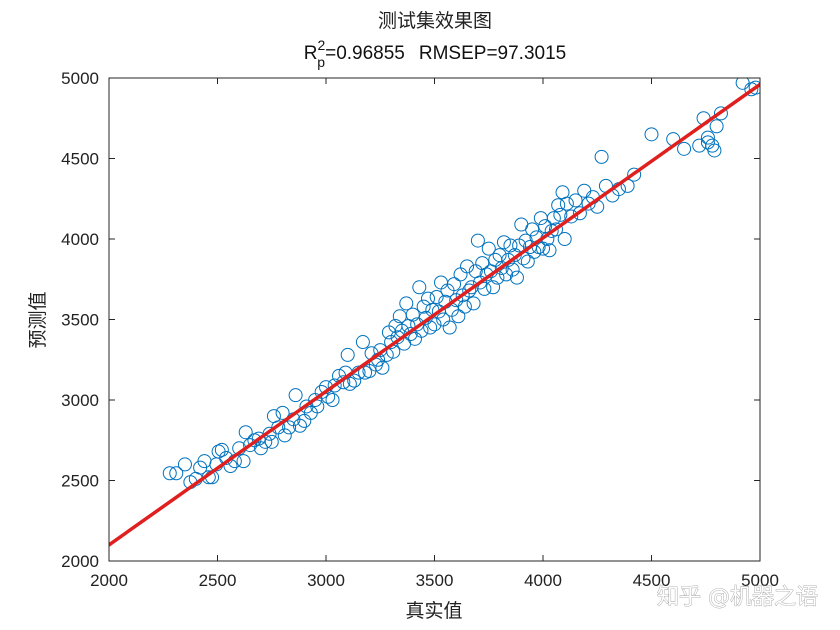 The height and width of the screenshot is (630, 840). What do you see at coordinates (80, 159) in the screenshot?
I see `y-tick-label: 4500` at bounding box center [80, 159].